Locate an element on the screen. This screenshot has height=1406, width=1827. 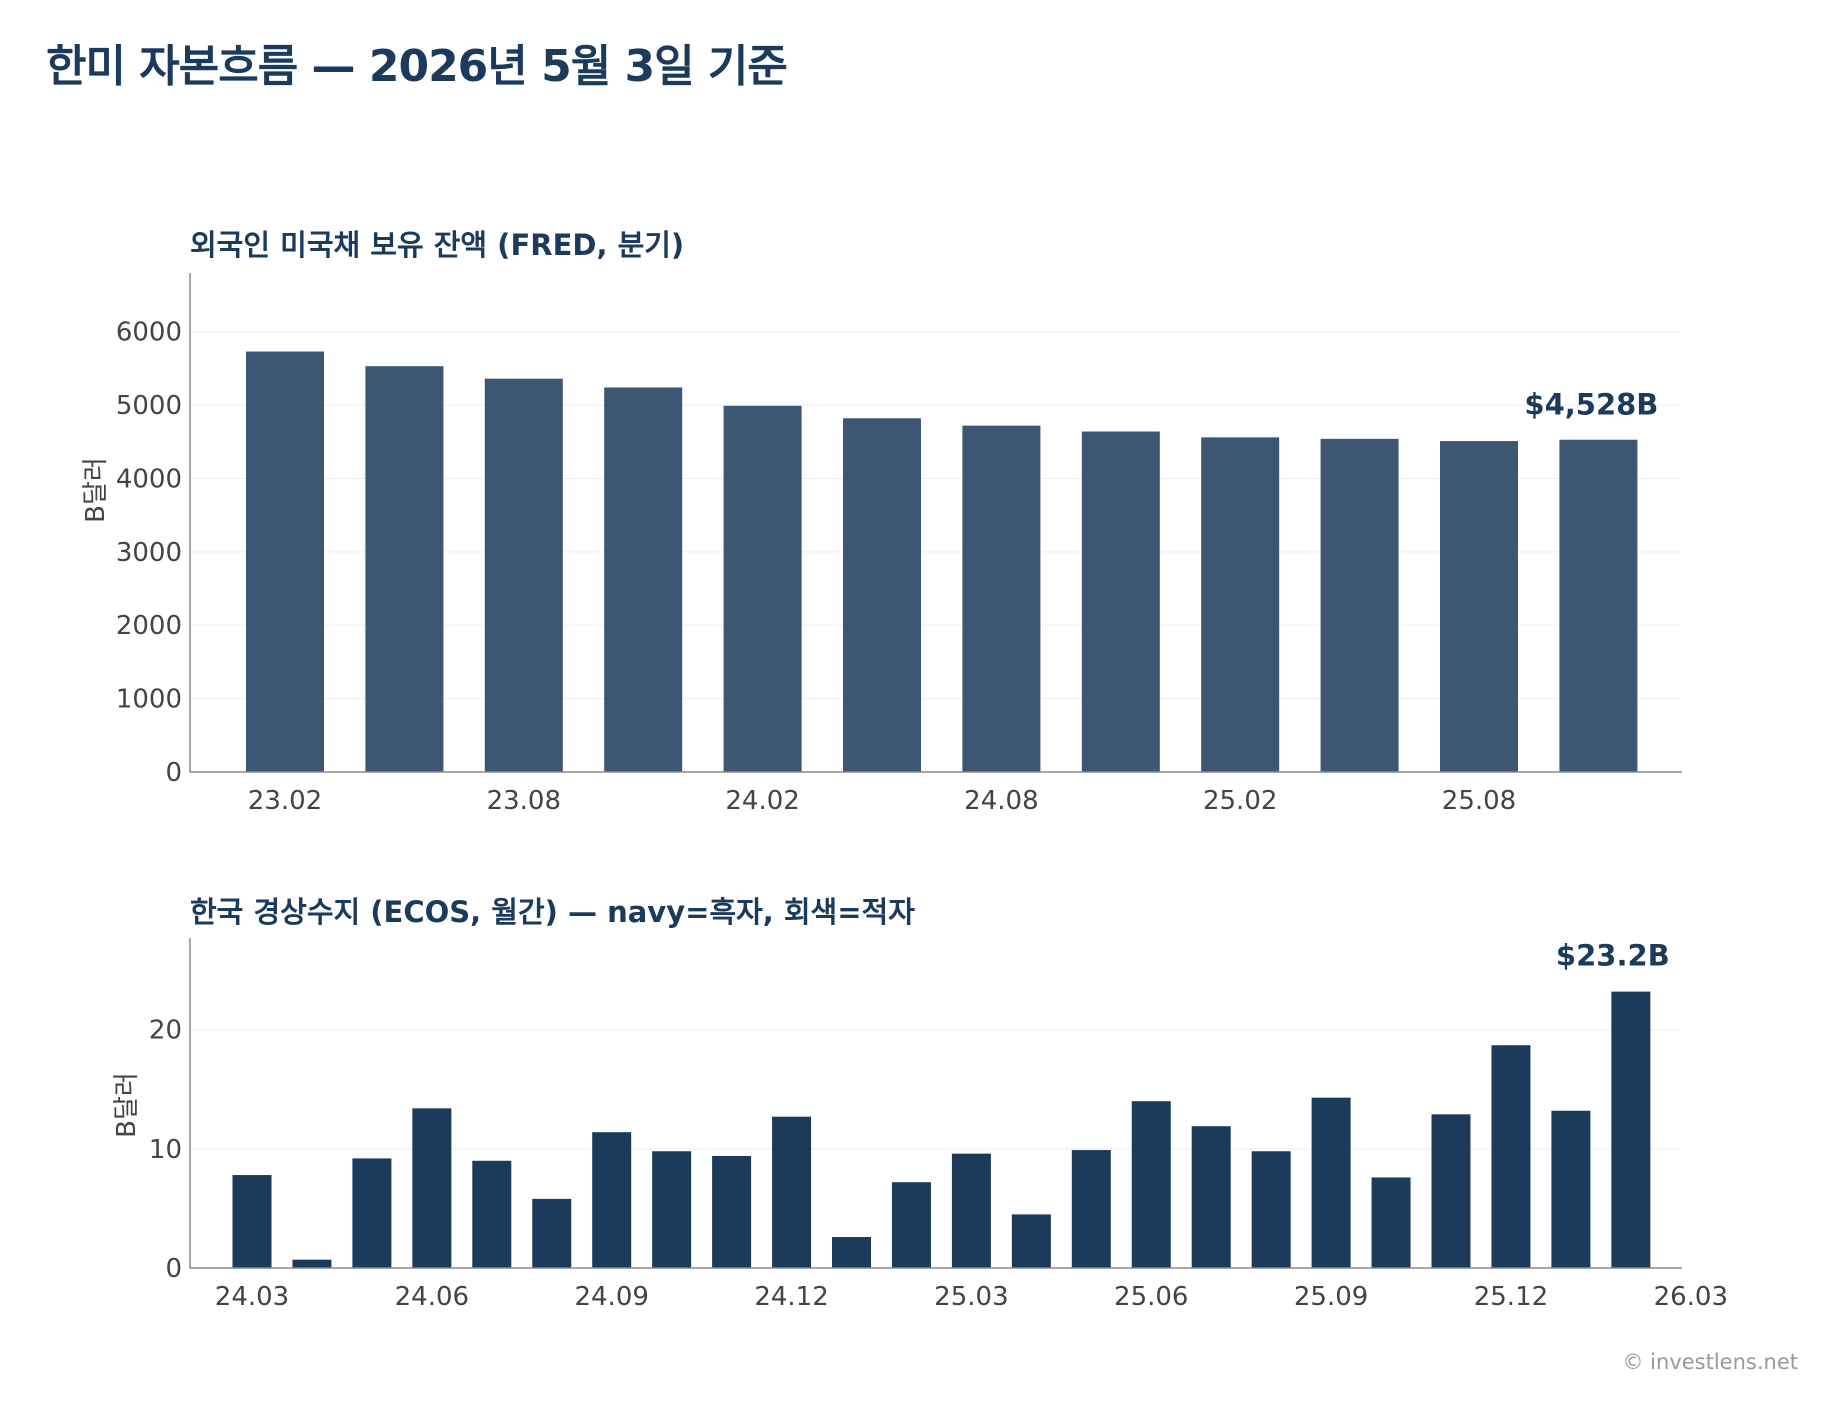
panel2-bar-25.11 is located at coordinates (1451, 1191).